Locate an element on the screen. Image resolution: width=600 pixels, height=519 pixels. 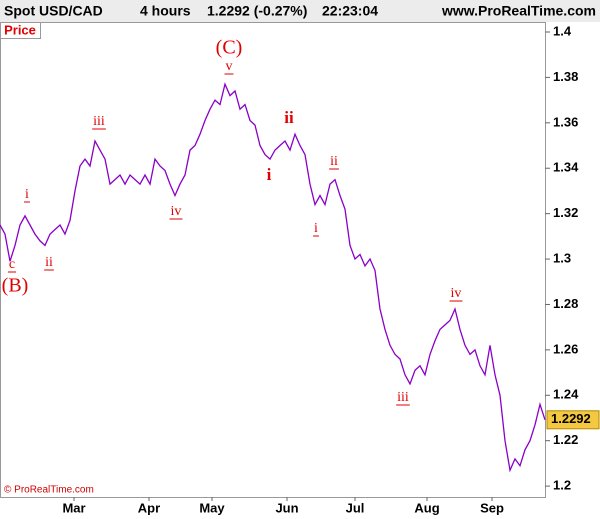
x-tick-label: Jul is located at coordinates (355, 507).